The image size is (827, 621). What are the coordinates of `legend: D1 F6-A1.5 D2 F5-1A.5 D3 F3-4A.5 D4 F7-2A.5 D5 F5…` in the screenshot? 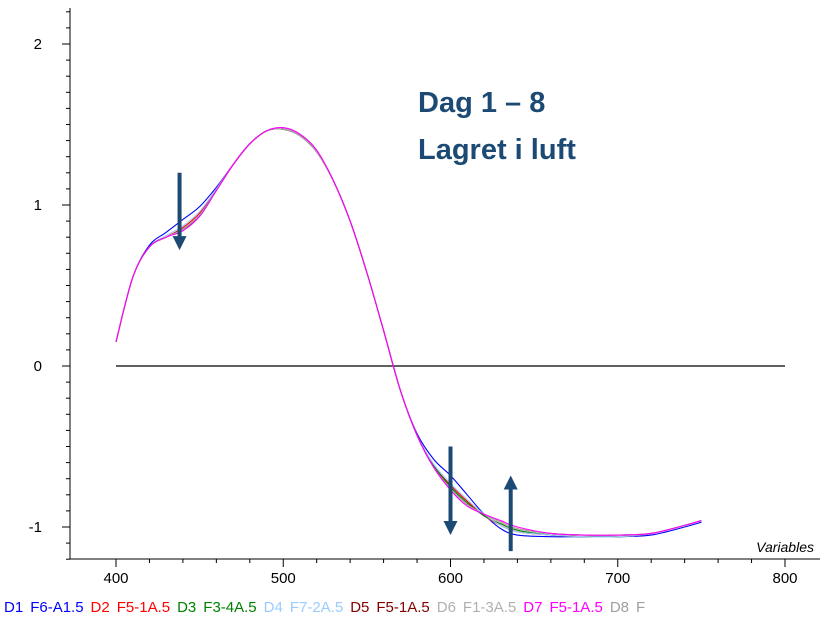 It's located at (415, 607).